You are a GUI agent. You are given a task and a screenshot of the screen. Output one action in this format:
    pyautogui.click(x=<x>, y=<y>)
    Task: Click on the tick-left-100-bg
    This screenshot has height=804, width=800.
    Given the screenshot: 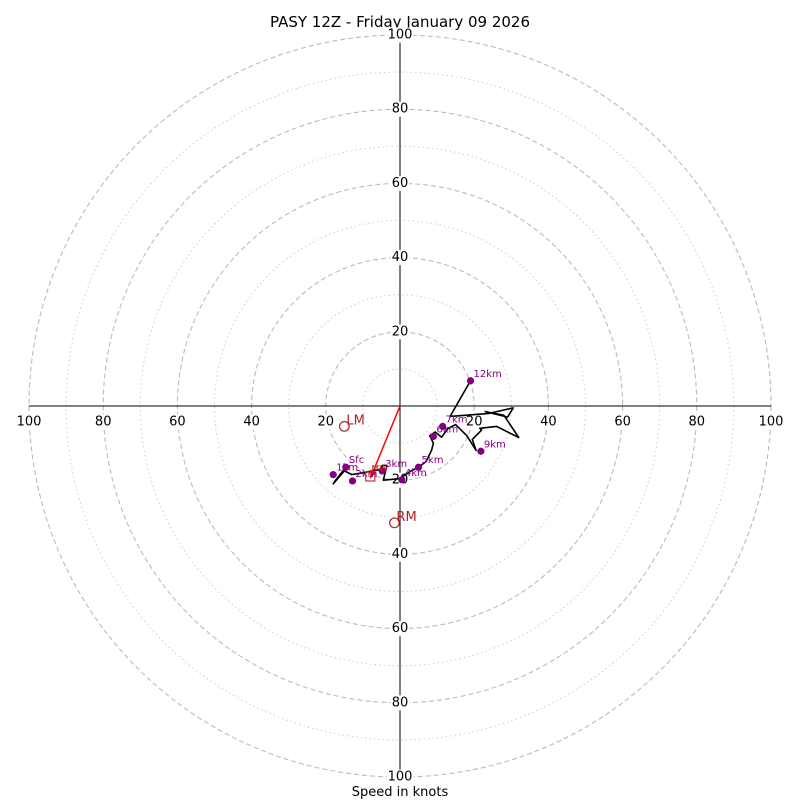 What is the action you would take?
    pyautogui.click(x=29, y=422)
    